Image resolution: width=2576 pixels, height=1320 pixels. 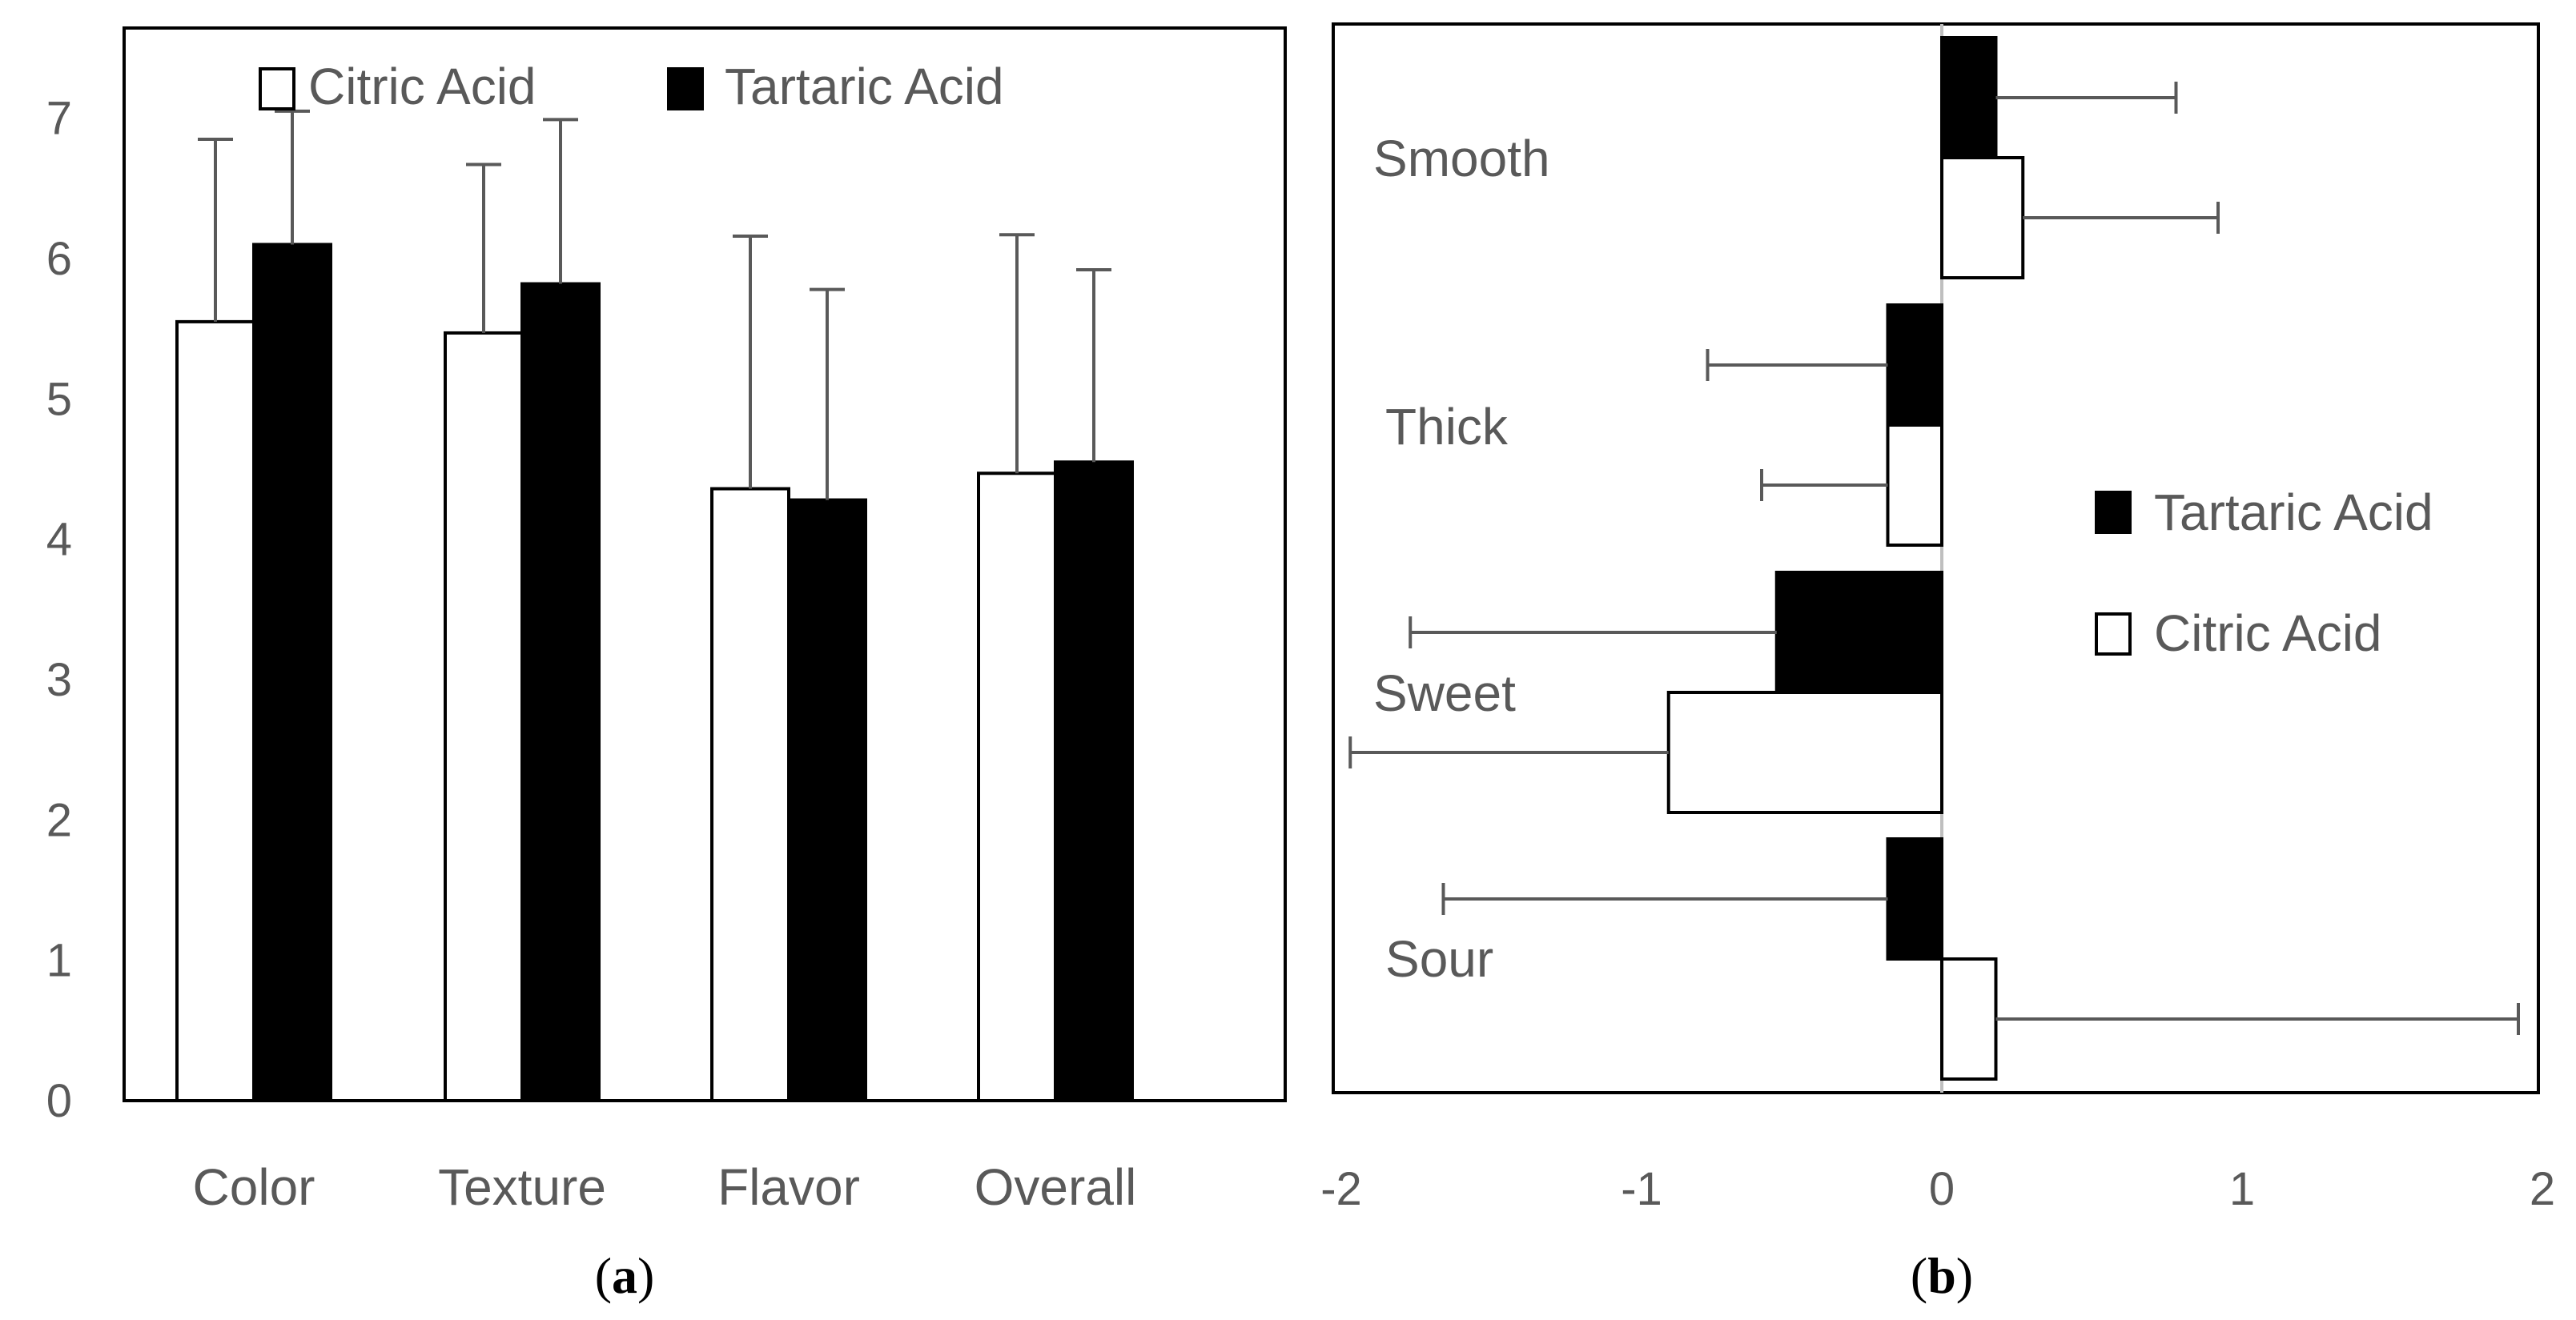 I want to click on hbar-citric-acid-smooth, so click(x=1982, y=217).